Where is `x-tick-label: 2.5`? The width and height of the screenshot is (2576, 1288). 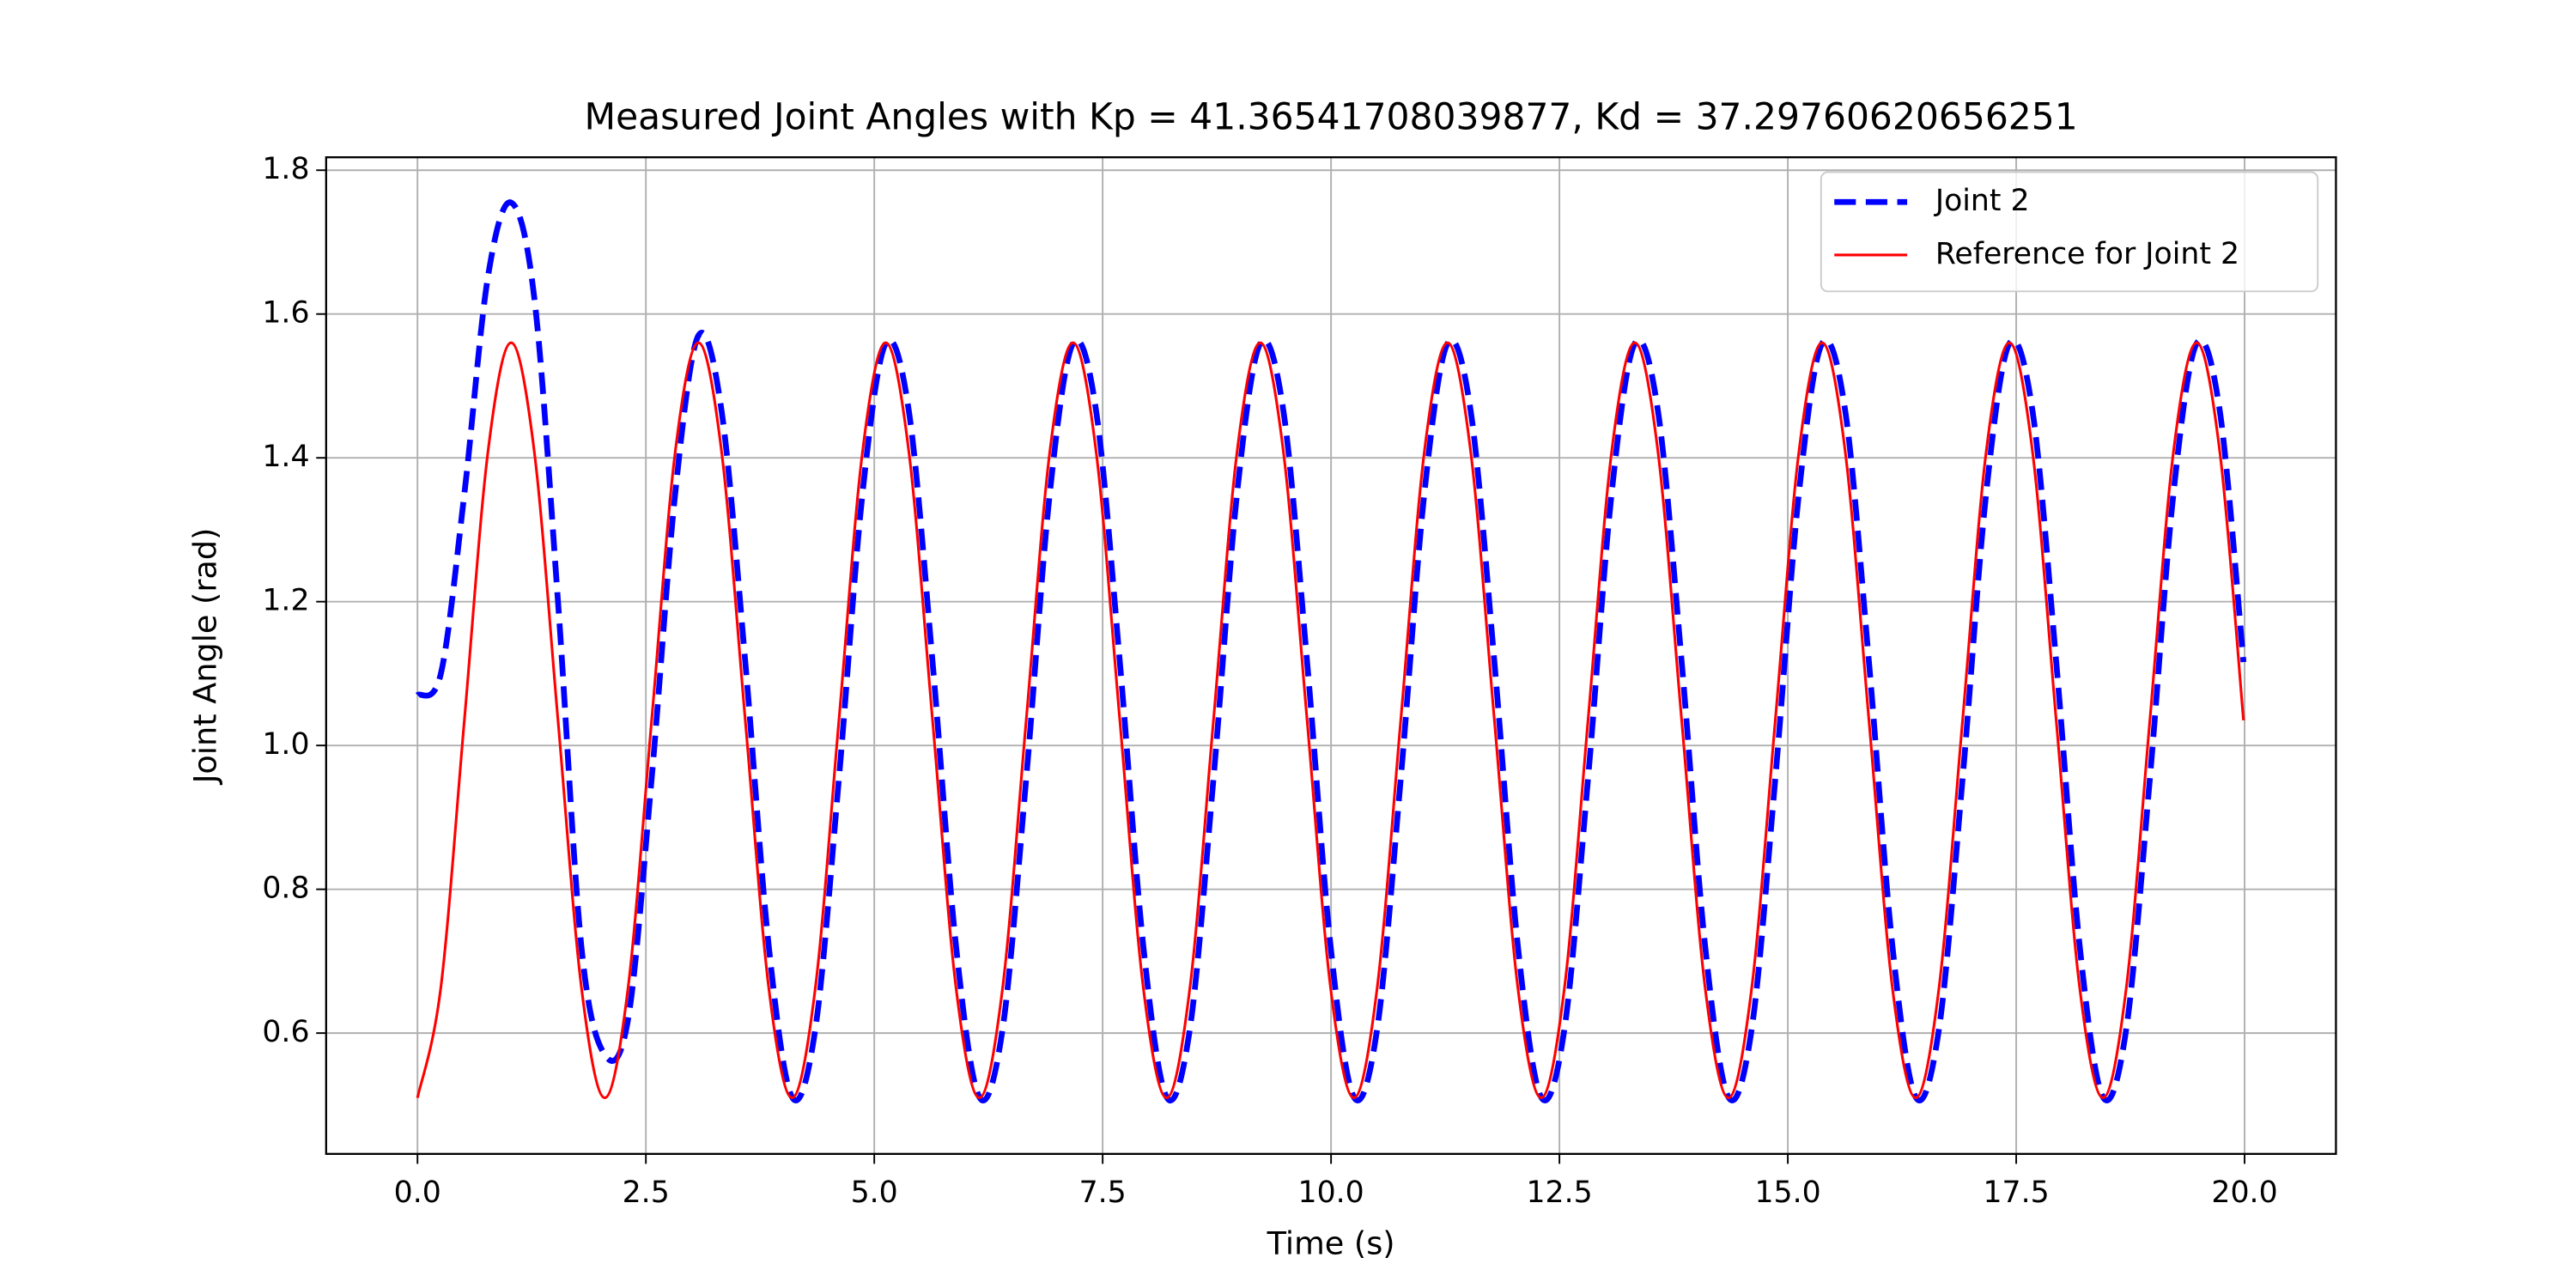
x-tick-label: 2.5 is located at coordinates (647, 1193).